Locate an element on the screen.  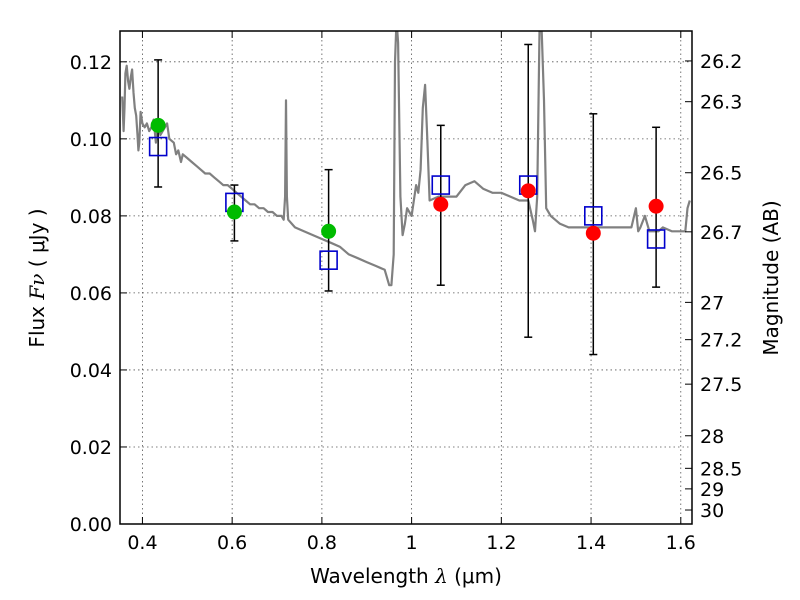
y-tick-label: 0.04 is located at coordinates (91, 371).